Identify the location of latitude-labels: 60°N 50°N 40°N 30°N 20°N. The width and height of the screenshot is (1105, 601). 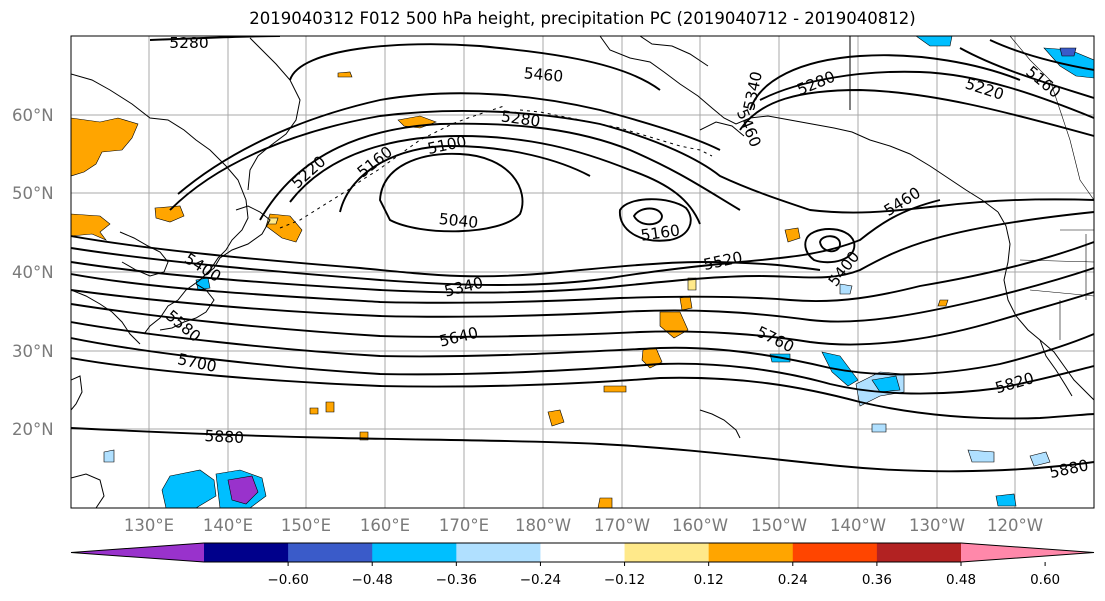
(33, 272).